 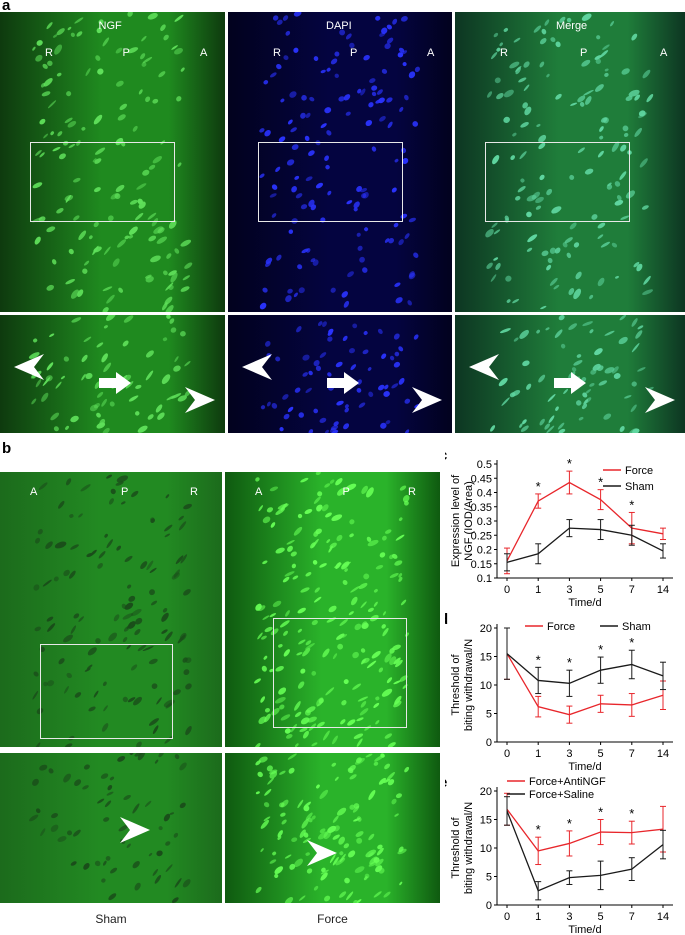 What do you see at coordinates (446, 456) in the screenshot?
I see `panel-letter-c: c` at bounding box center [446, 456].